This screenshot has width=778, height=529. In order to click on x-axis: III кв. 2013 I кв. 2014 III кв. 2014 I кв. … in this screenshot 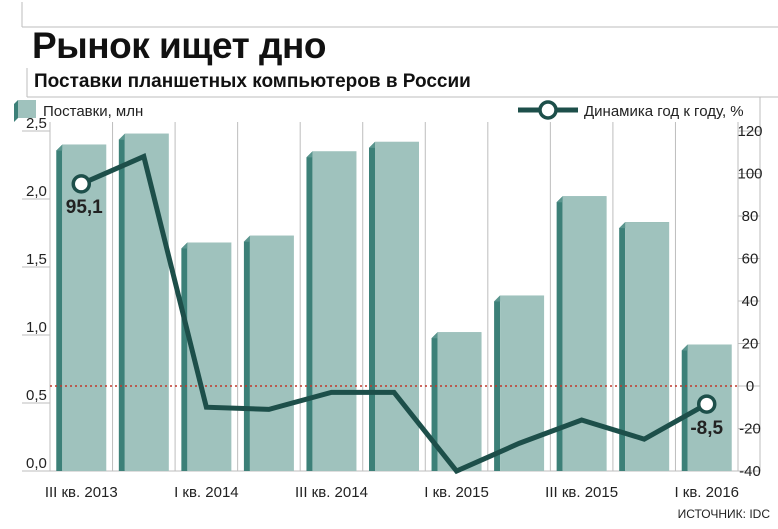, I will do `click(392, 492)`.